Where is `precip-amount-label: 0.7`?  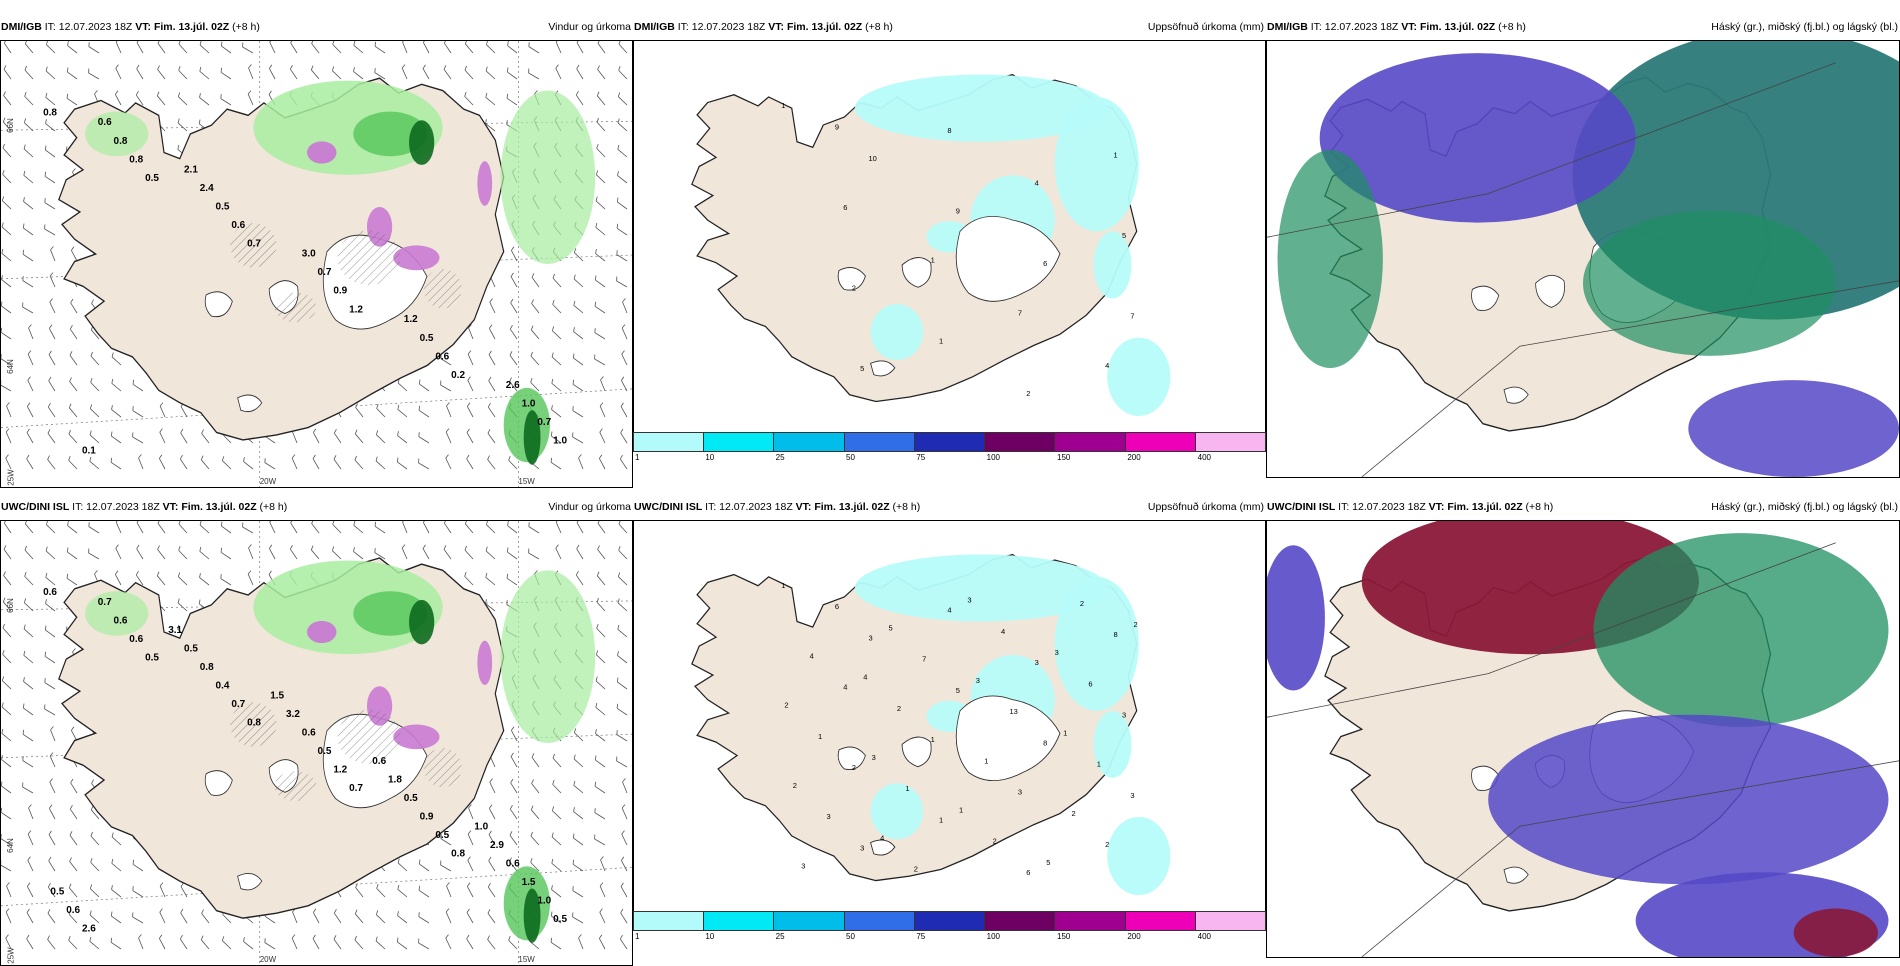 precip-amount-label: 0.7 is located at coordinates (254, 244).